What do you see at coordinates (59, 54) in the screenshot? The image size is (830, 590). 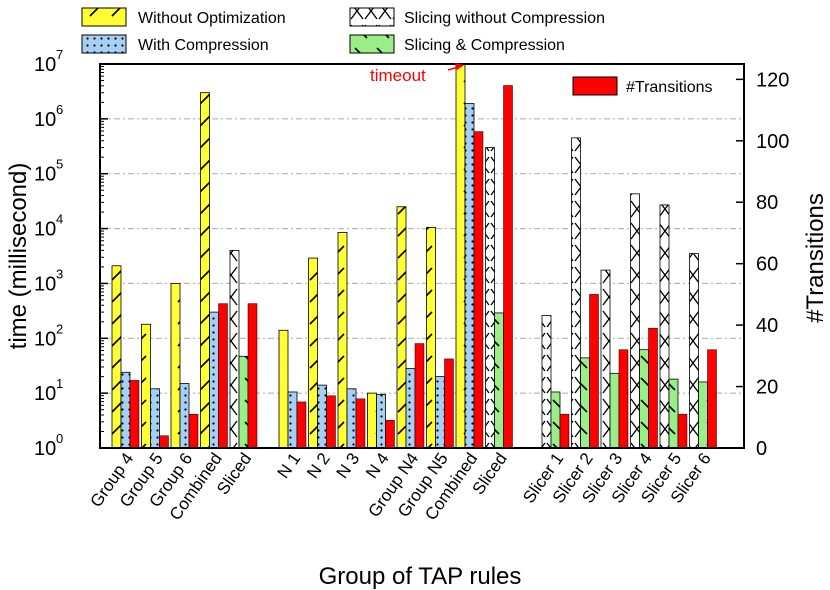 I see `y-tick-exponent: 7` at bounding box center [59, 54].